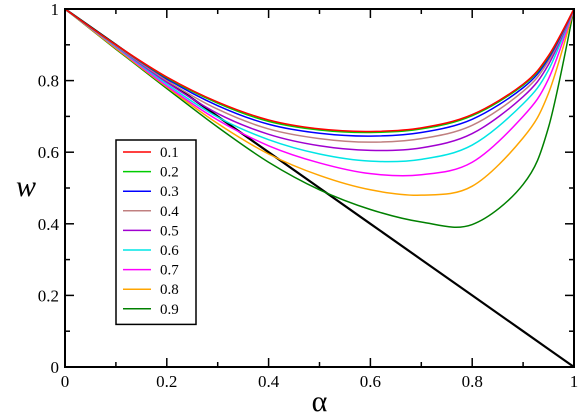  Describe the element at coordinates (169, 212) in the screenshot. I see `legend-label-0.4: 0.4` at that location.